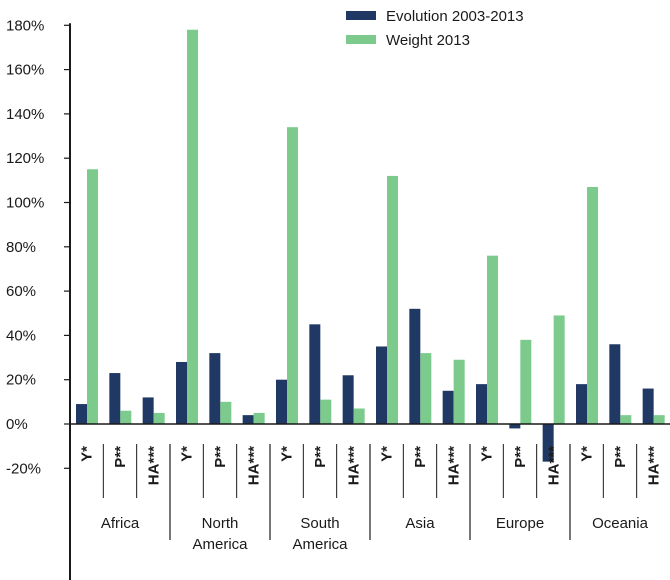  I want to click on region-label: Africa, so click(120, 523).